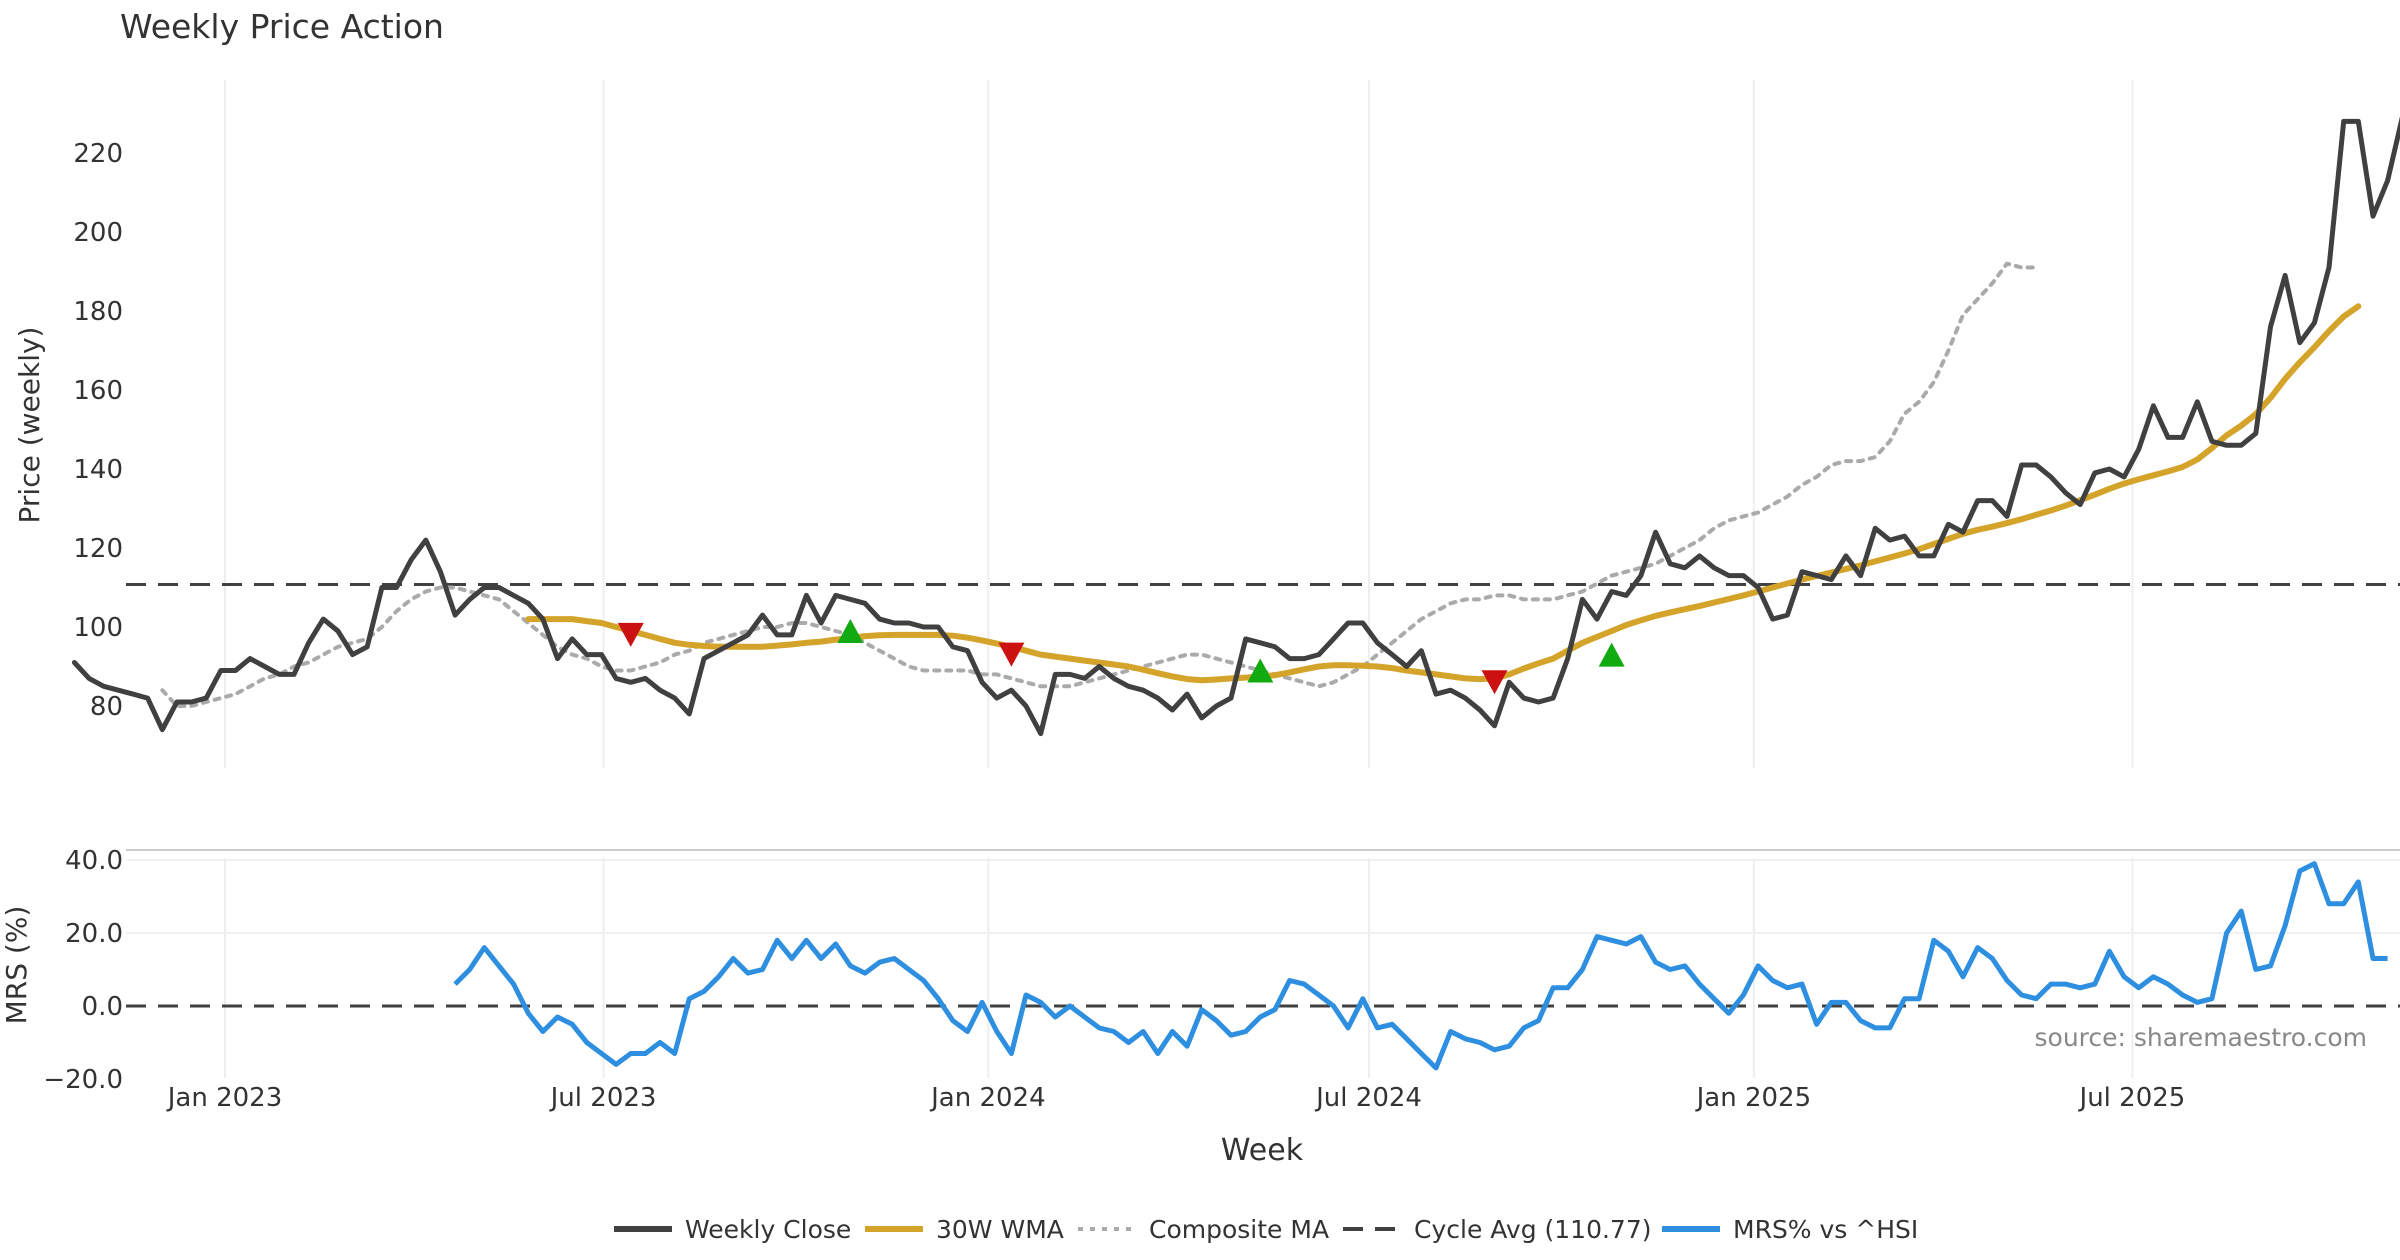 The width and height of the screenshot is (2400, 1260). Describe the element at coordinates (98, 430) in the screenshot. I see `price-y-ticks: 80 100 120 140 160 180 200 220` at that location.